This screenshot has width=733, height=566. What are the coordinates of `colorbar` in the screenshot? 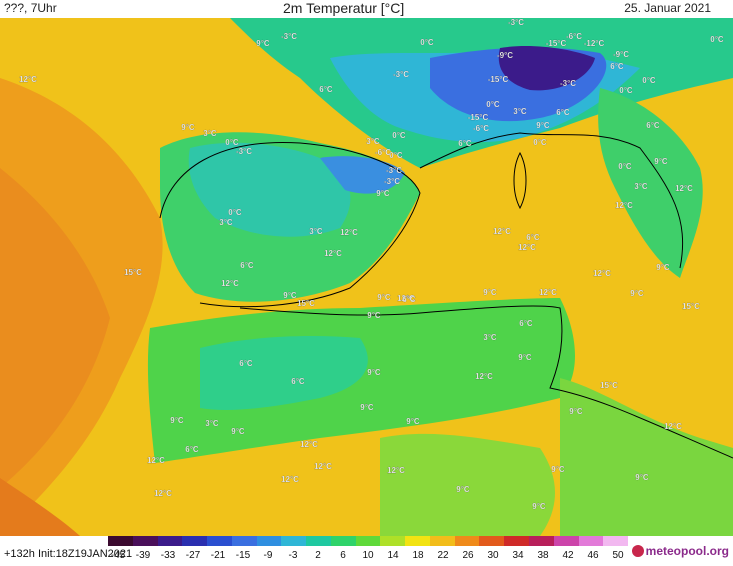 It's located at (368, 541).